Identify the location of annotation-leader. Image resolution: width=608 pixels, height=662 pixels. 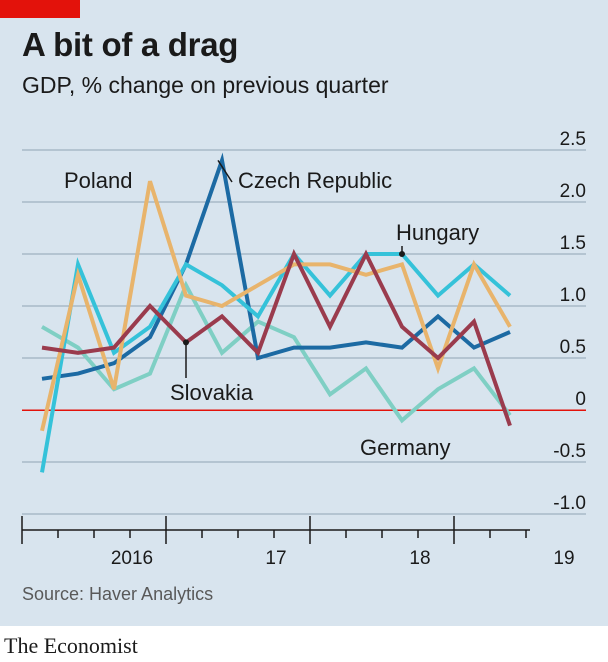
(225, 171).